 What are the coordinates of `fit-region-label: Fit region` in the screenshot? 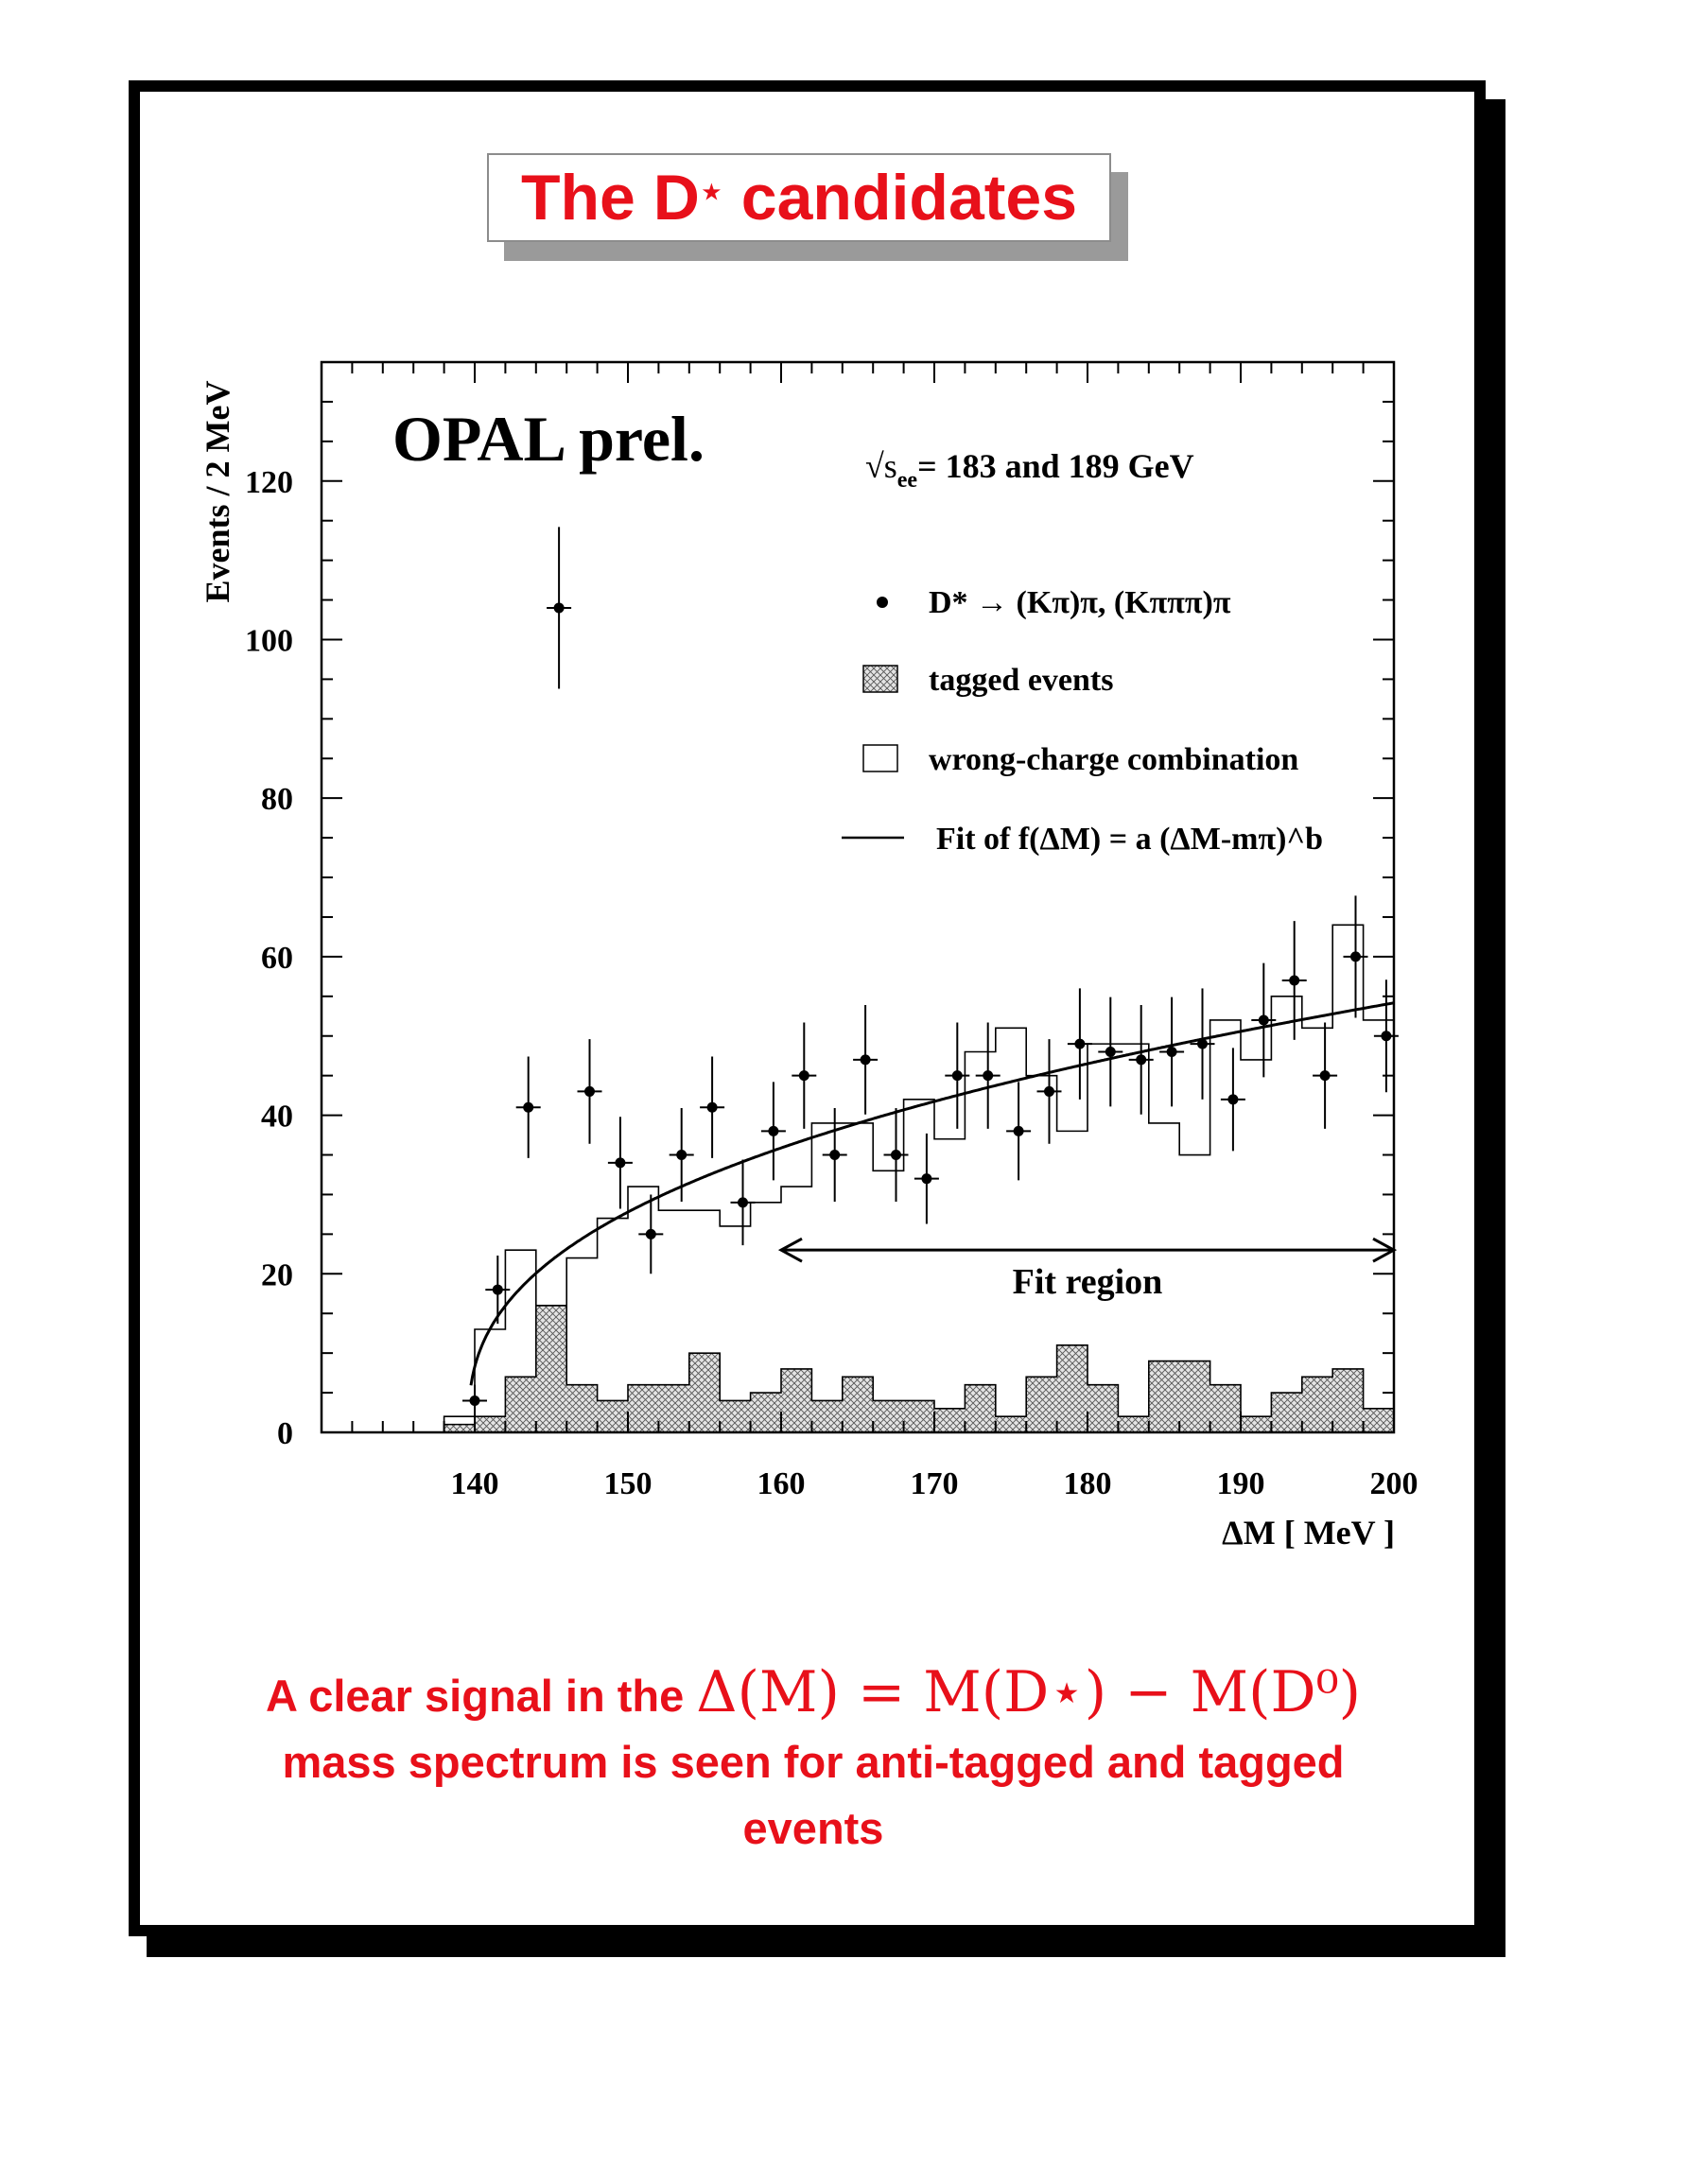 It's located at (1088, 1282).